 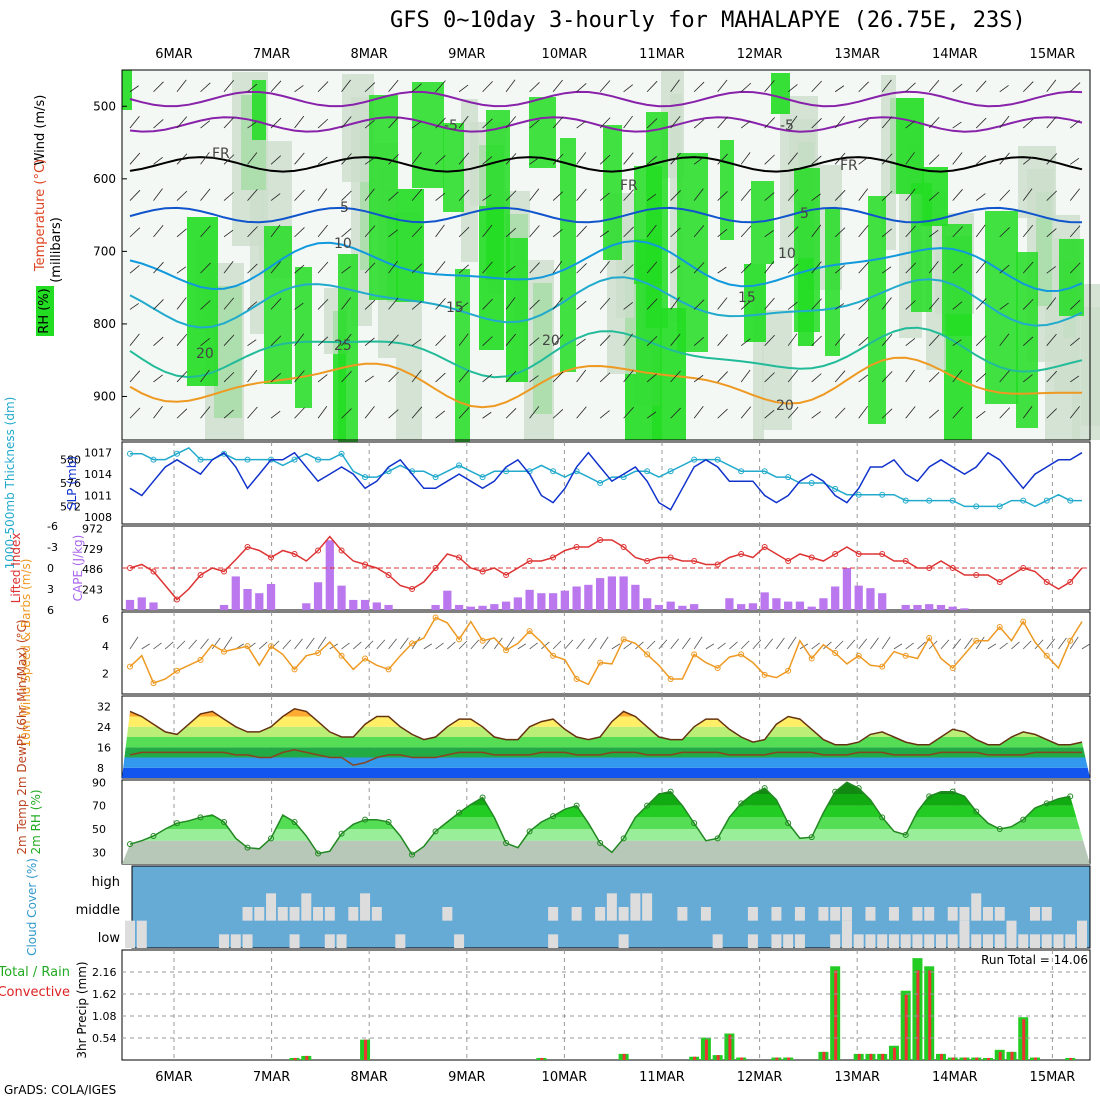 I want to click on pressure-tick: 900, so click(x=104, y=396).